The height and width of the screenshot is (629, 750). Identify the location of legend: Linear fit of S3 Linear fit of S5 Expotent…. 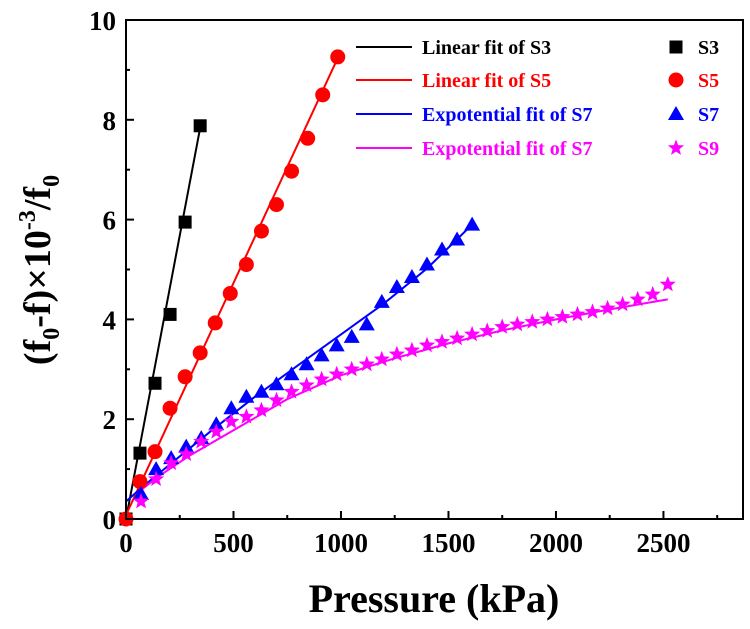
(537, 98).